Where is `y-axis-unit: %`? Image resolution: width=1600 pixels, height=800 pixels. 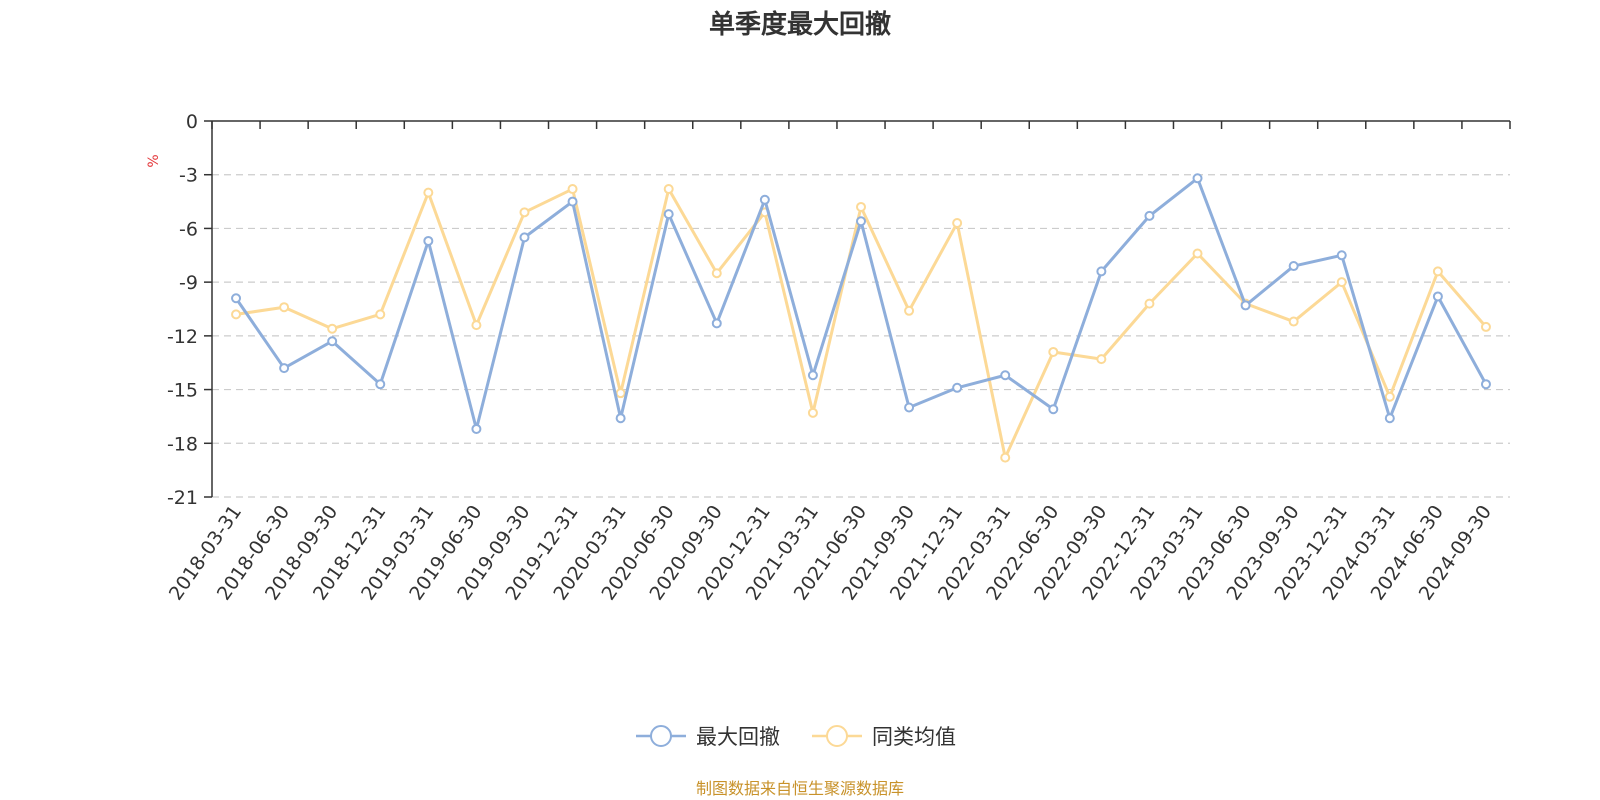 y-axis-unit: % is located at coordinates (154, 160).